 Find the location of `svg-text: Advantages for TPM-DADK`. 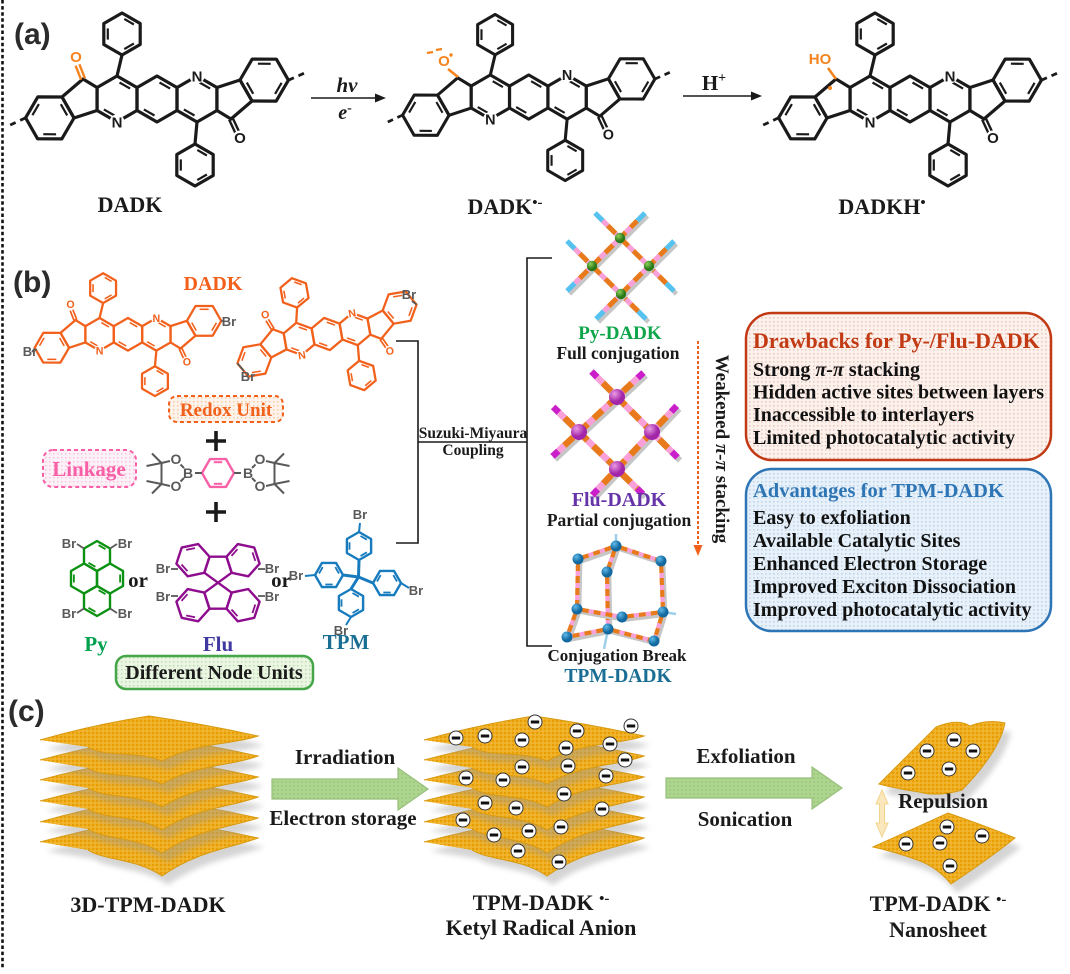

svg-text: Advantages for TPM-DADK is located at coordinates (878, 491).